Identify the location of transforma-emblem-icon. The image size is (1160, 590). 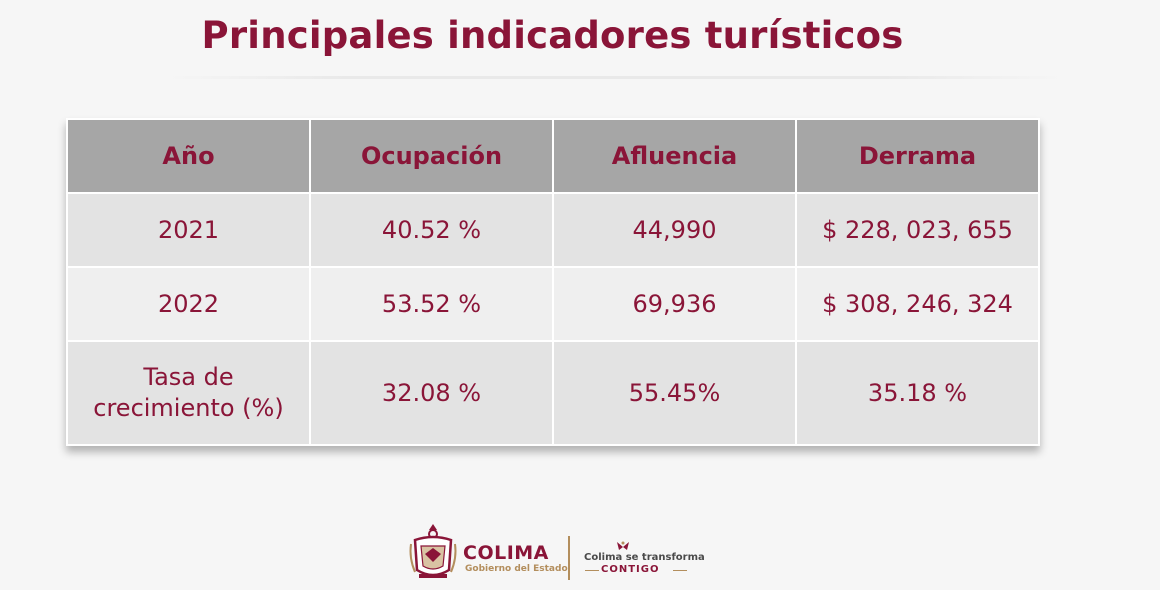
(623, 545).